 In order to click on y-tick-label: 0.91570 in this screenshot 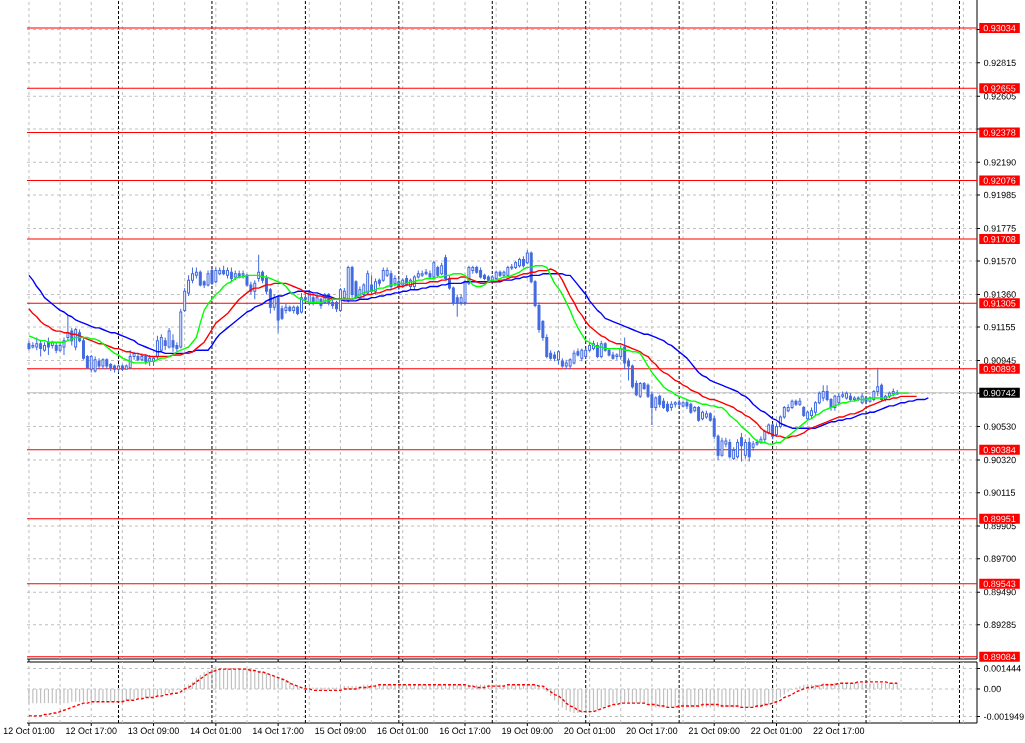, I will do `click(999, 261)`.